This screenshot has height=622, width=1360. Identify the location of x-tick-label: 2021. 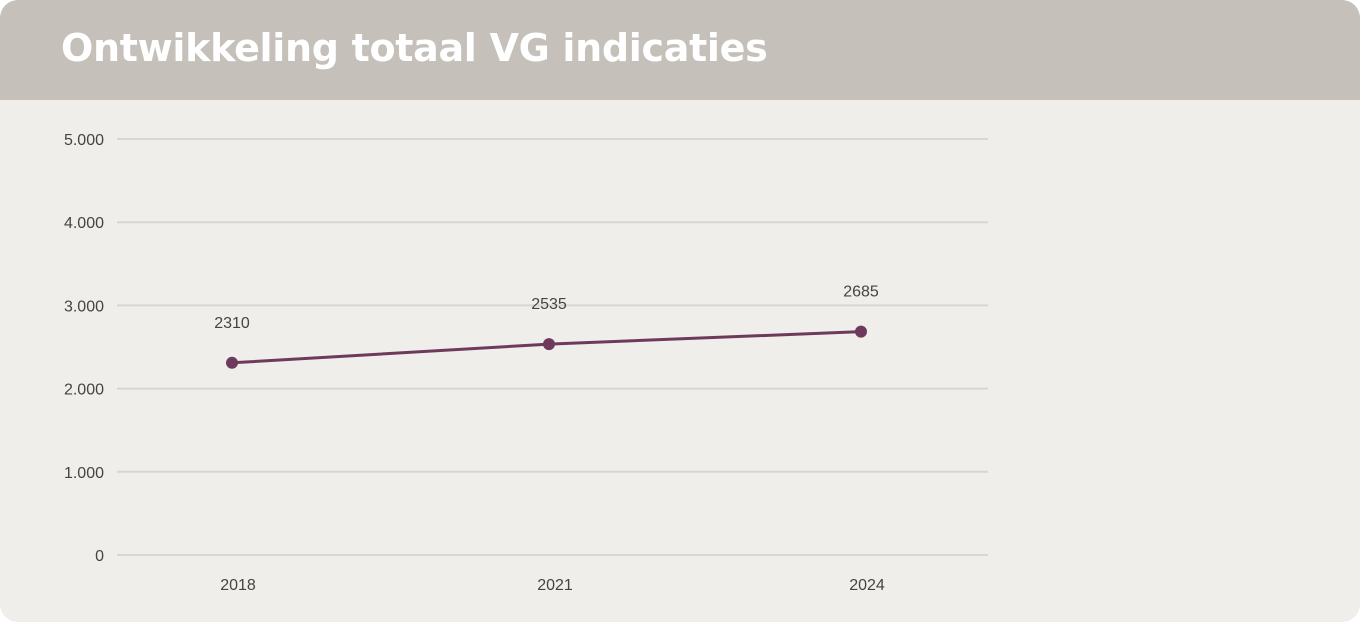
(555, 585).